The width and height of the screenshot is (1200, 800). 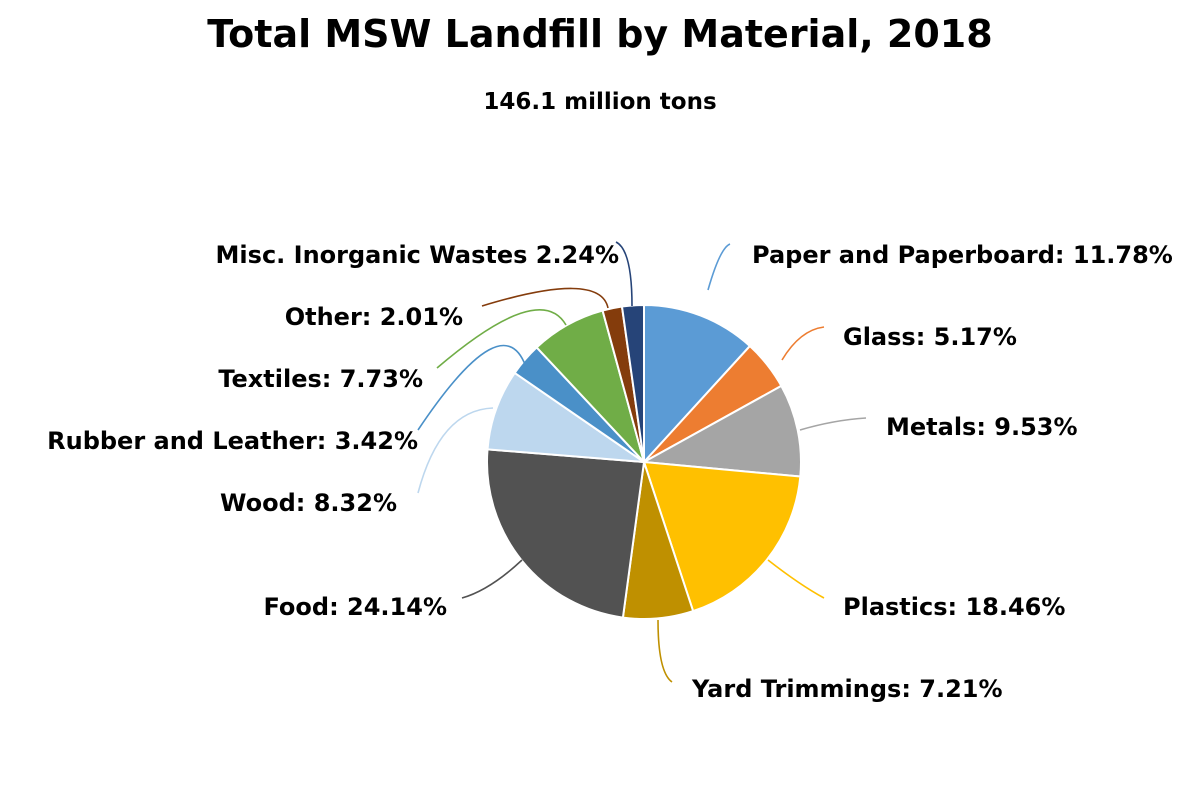 What do you see at coordinates (982, 427) in the screenshot?
I see `data-label-metals: Metals: 9.53%` at bounding box center [982, 427].